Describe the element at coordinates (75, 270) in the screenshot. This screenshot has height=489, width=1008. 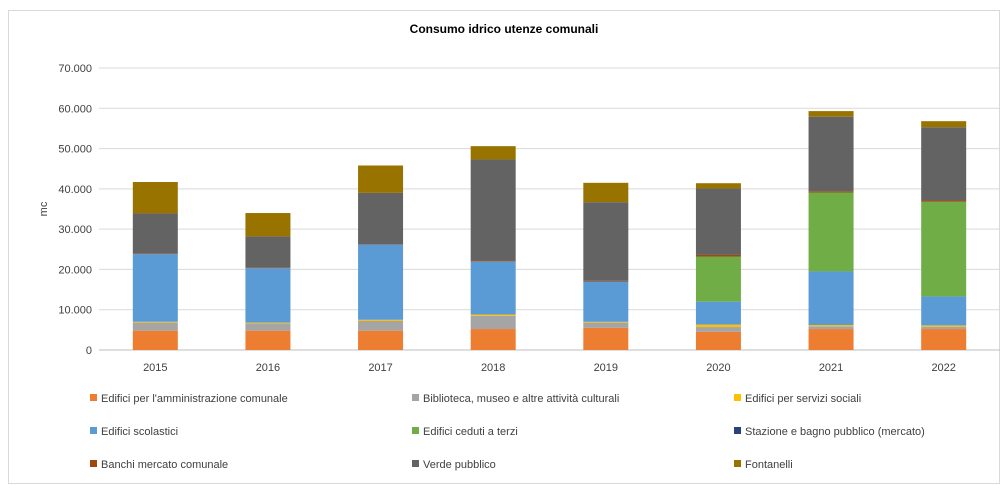
I see `y-tick-label: 20.000` at that location.